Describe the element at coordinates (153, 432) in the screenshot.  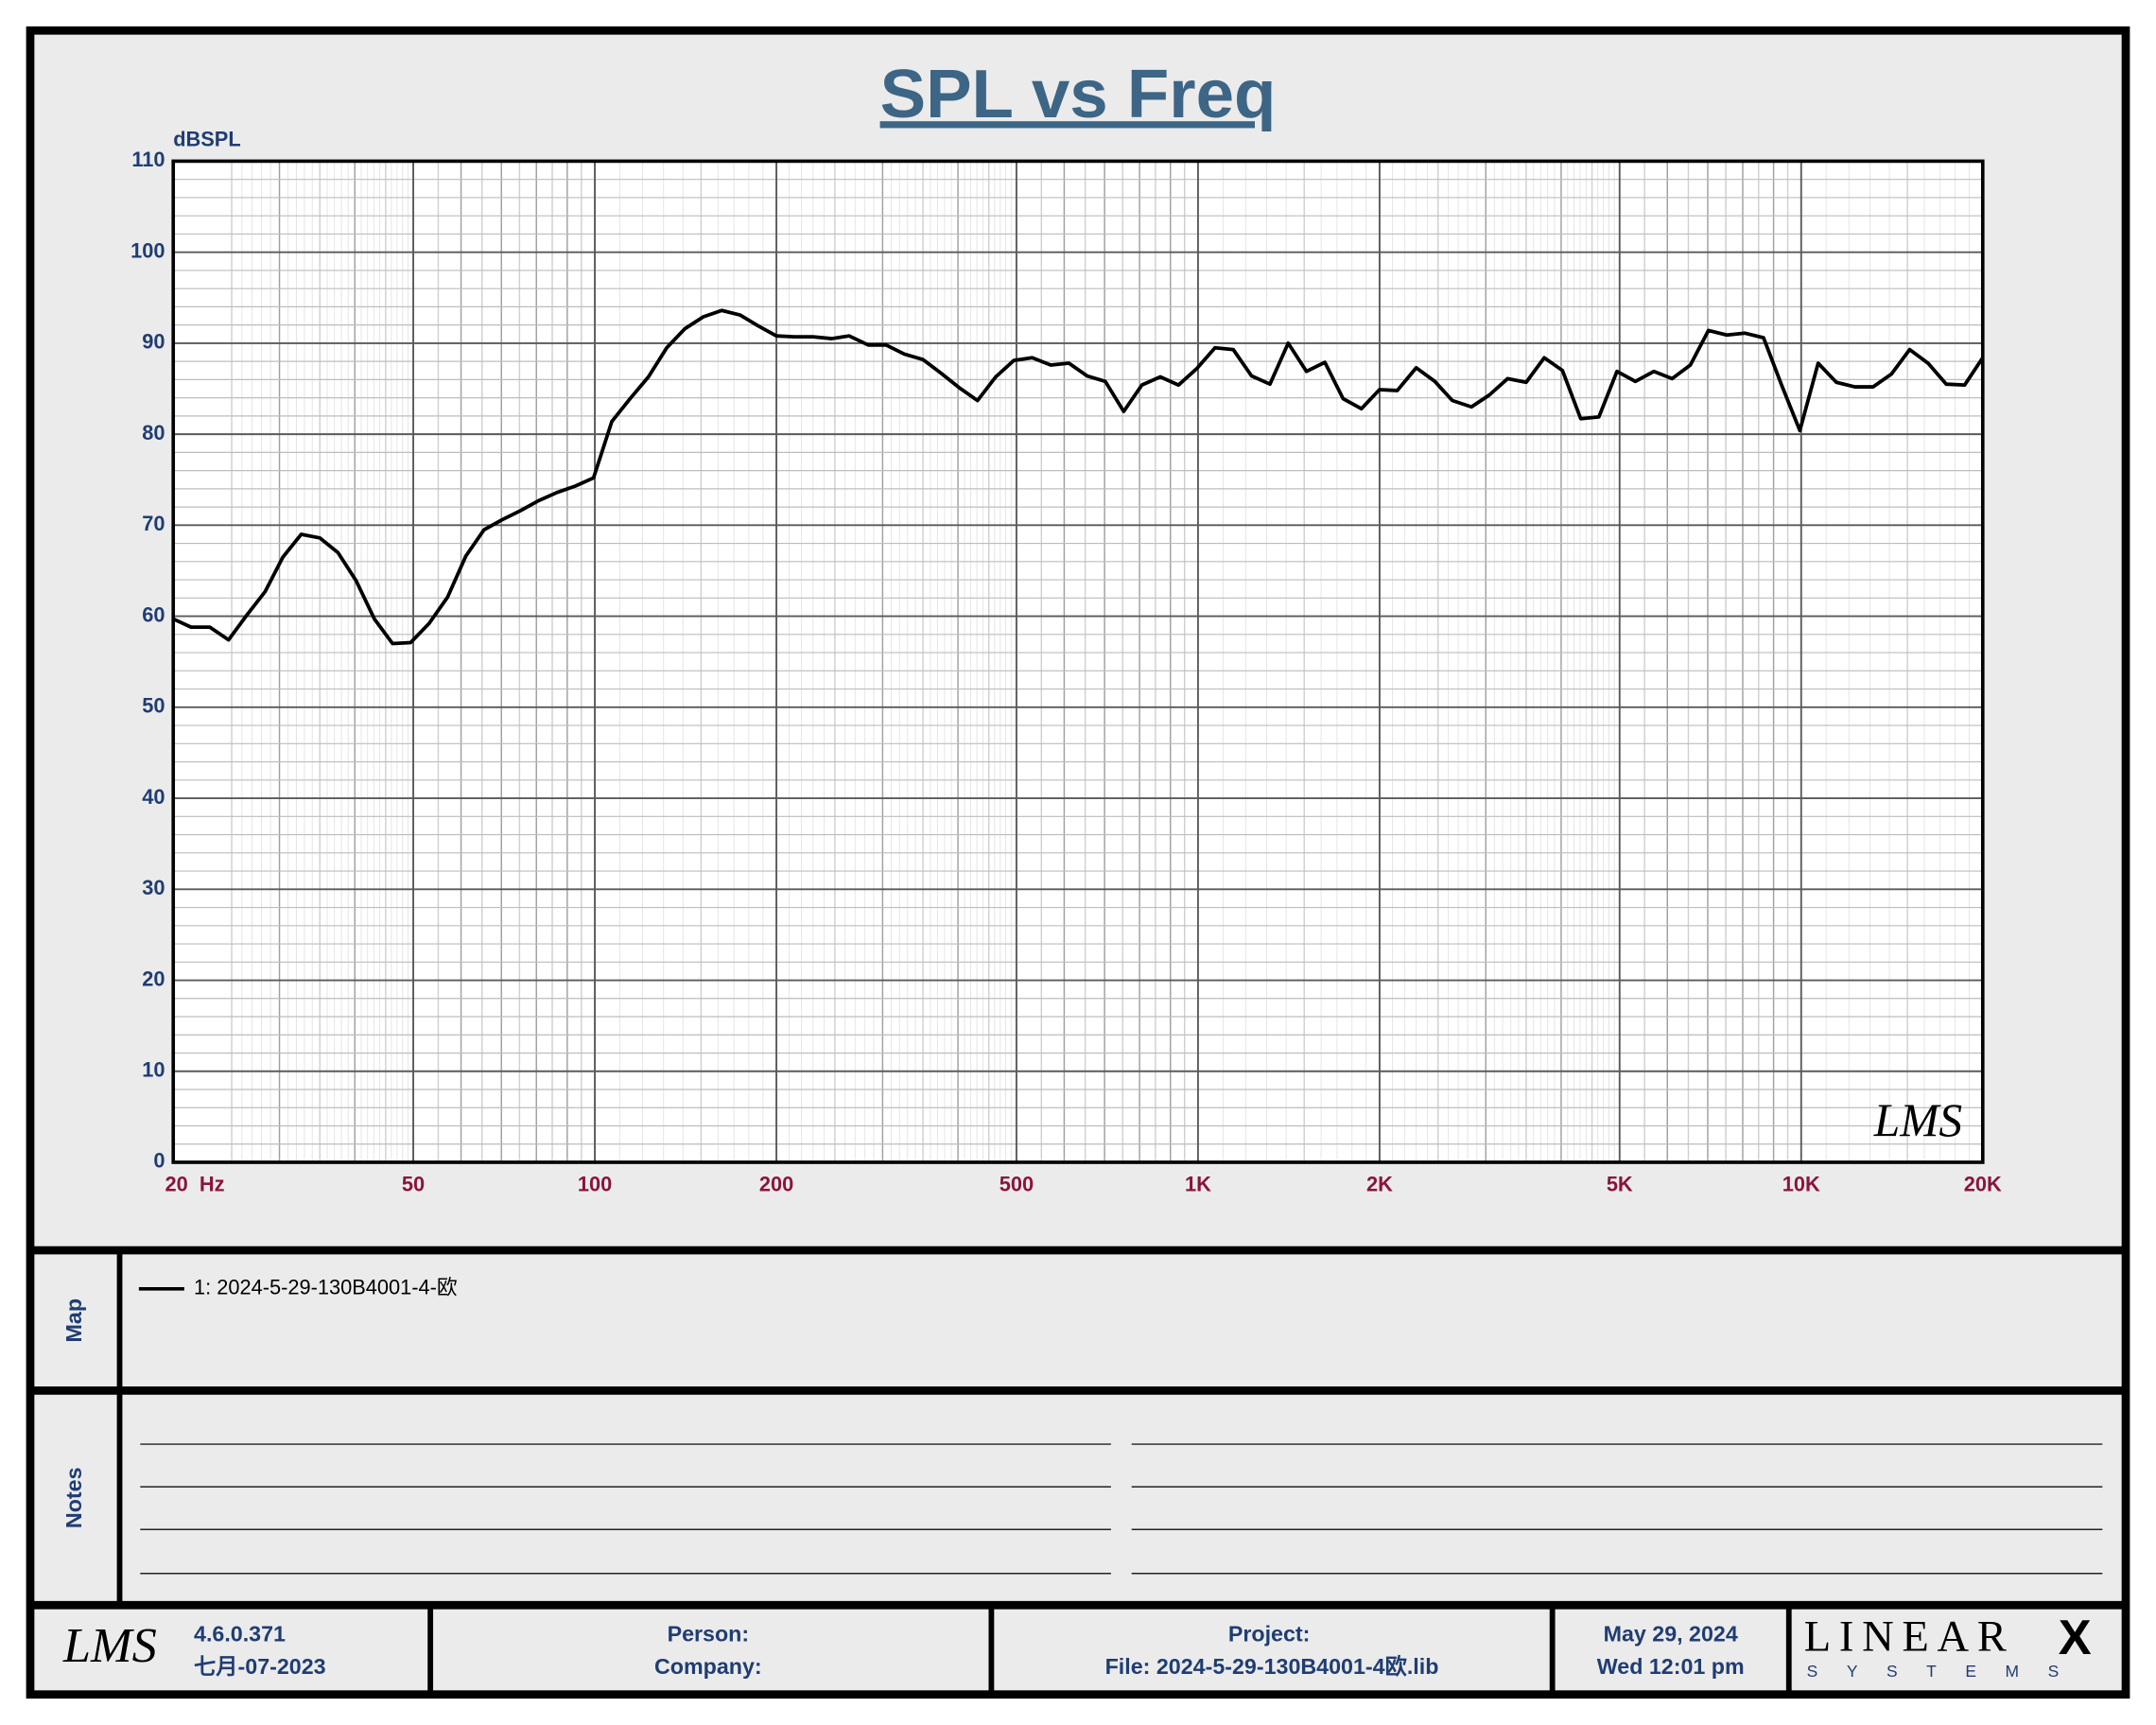
I see `y-tick-label: 80` at that location.